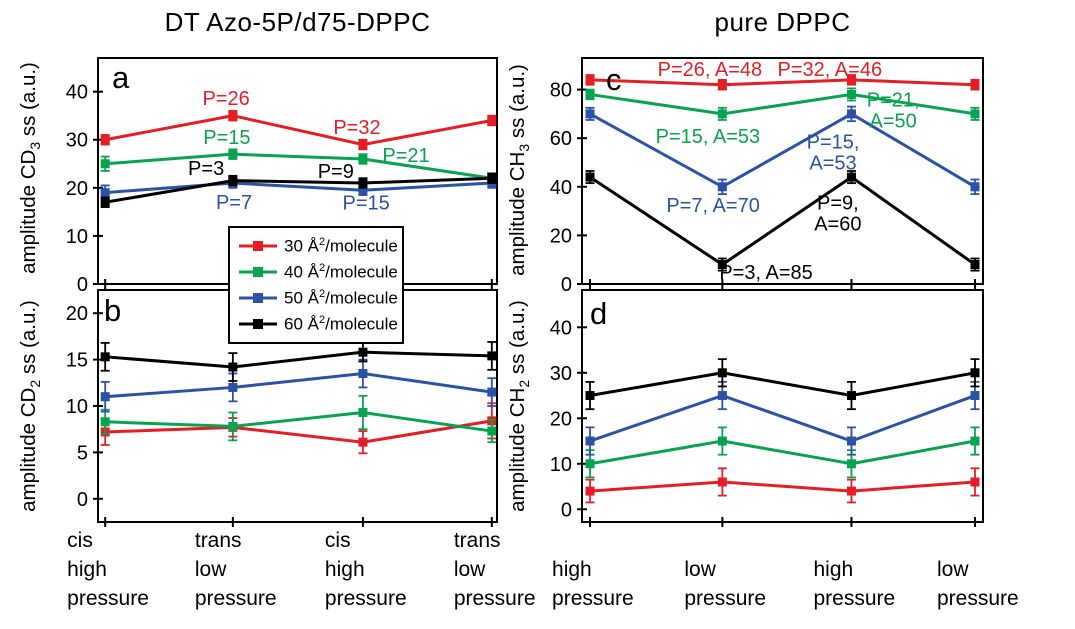 The width and height of the screenshot is (1075, 629). Describe the element at coordinates (113, 310) in the screenshot. I see `panel-letter-b: b` at that location.